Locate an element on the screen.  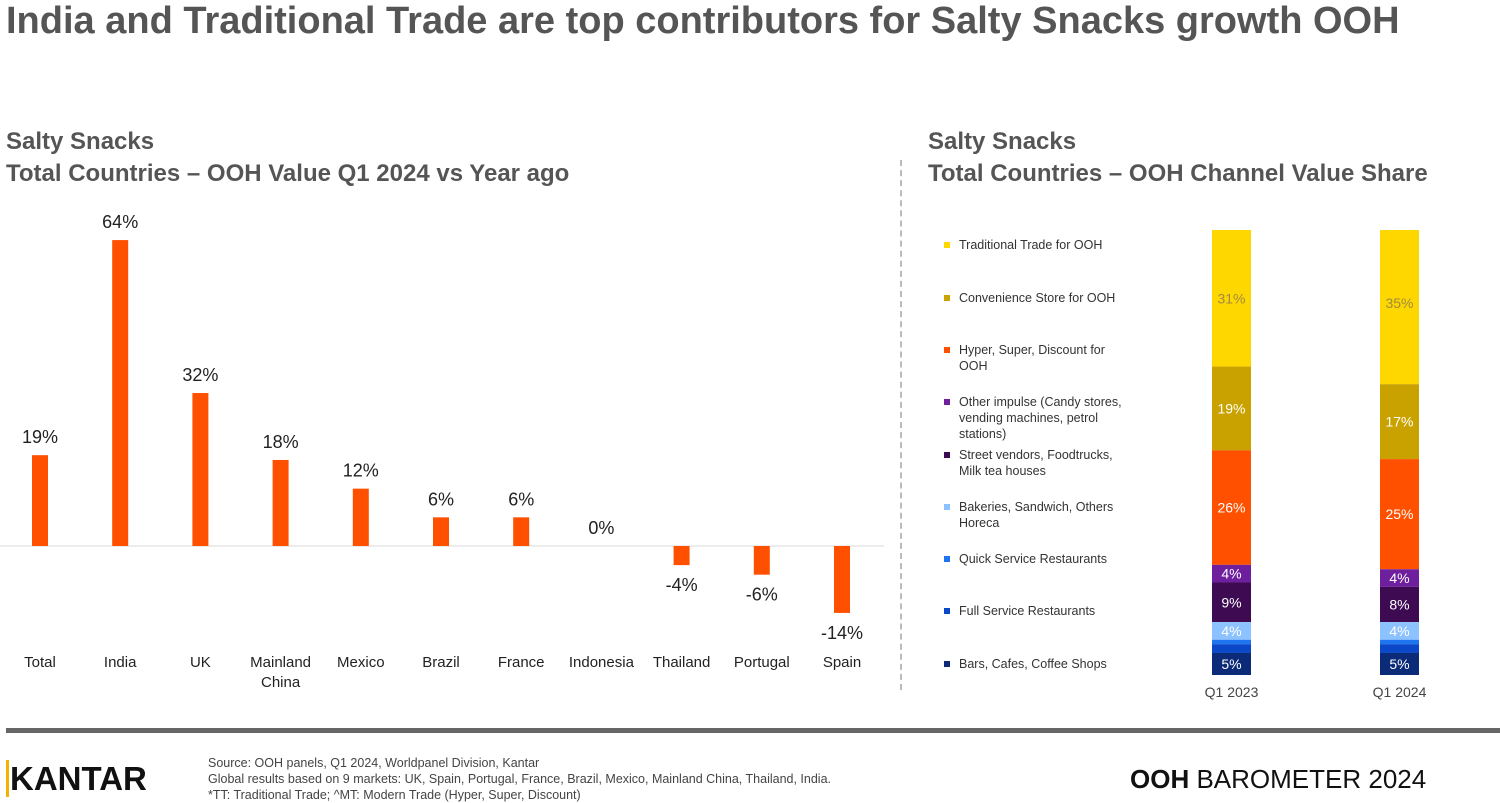
bar-total is located at coordinates (40, 500).